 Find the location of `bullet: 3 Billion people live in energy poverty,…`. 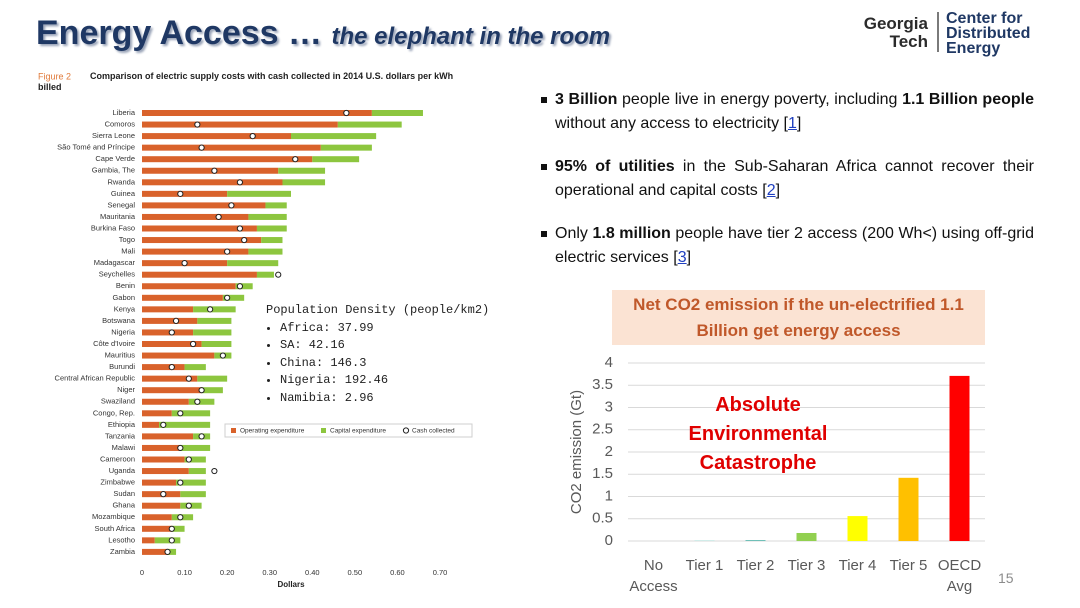

bullet: 3 Billion people live in energy poverty,… is located at coordinates (787, 112).